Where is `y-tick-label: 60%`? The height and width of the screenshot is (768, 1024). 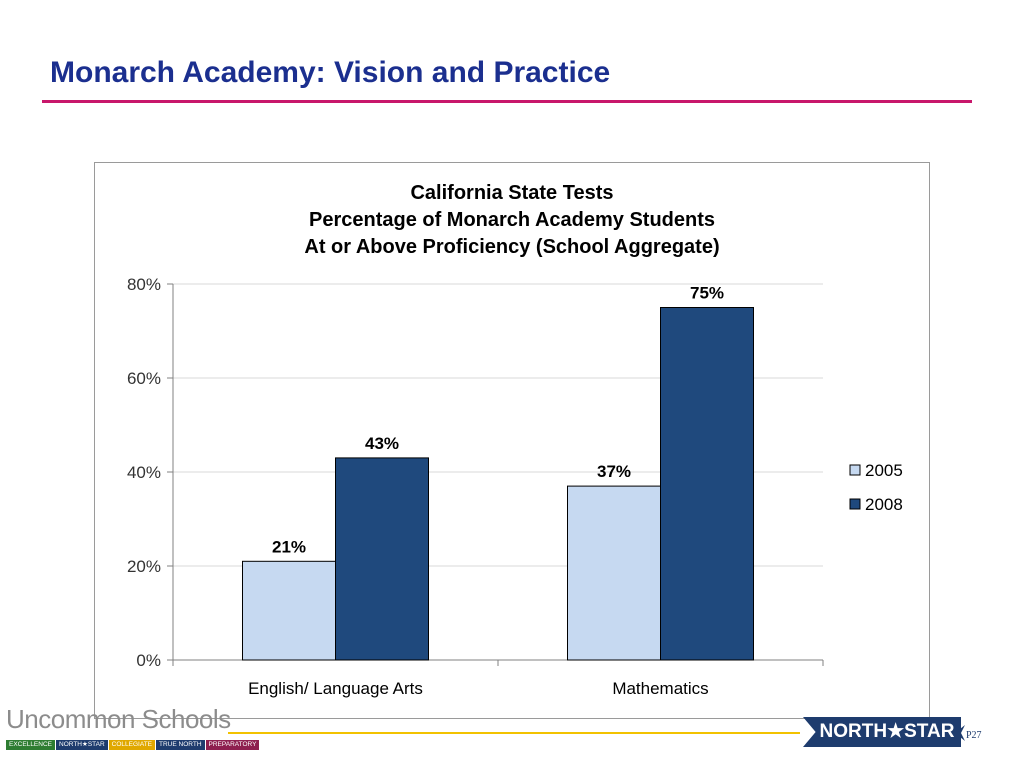
y-tick-label: 60% is located at coordinates (144, 378).